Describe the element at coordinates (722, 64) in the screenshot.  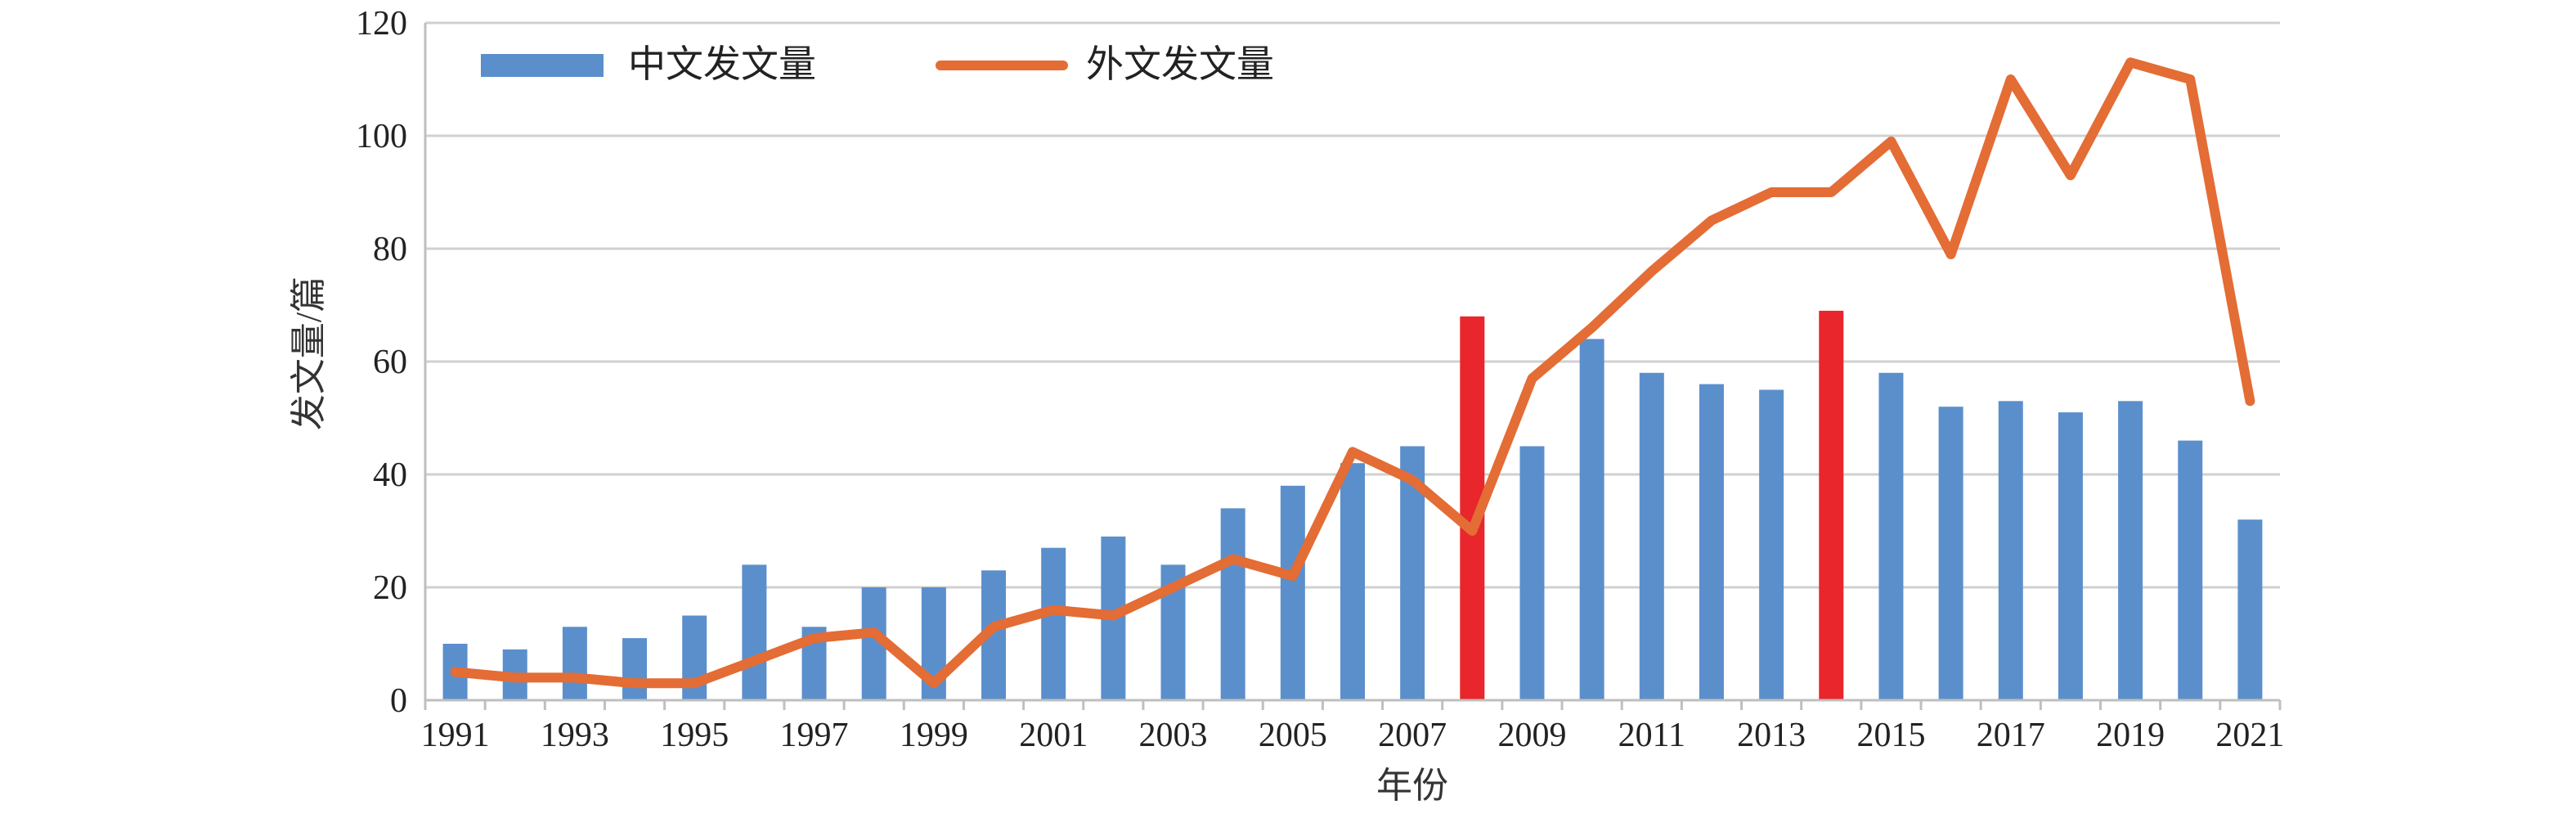
I see `legend-label-bar: 中文发文量` at that location.